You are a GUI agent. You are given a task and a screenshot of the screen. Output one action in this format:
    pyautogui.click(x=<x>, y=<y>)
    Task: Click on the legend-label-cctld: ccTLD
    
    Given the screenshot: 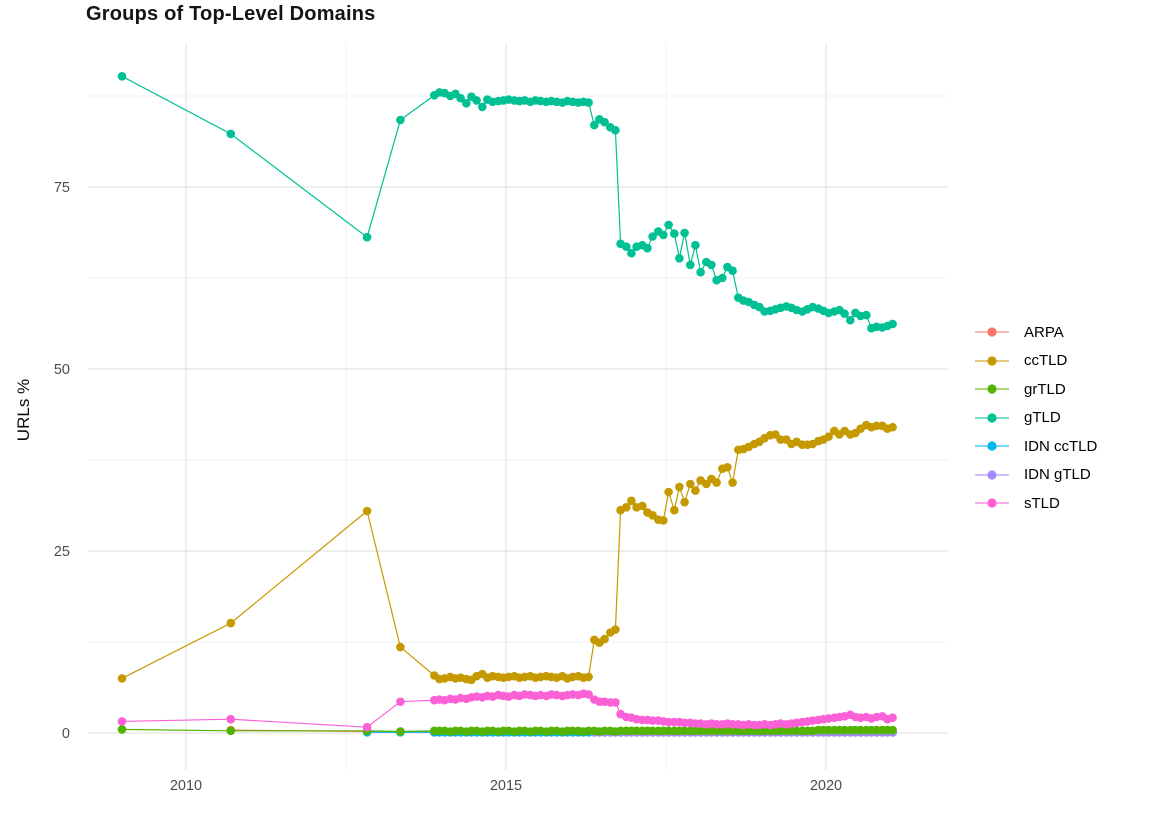 What is the action you would take?
    pyautogui.click(x=1046, y=361)
    